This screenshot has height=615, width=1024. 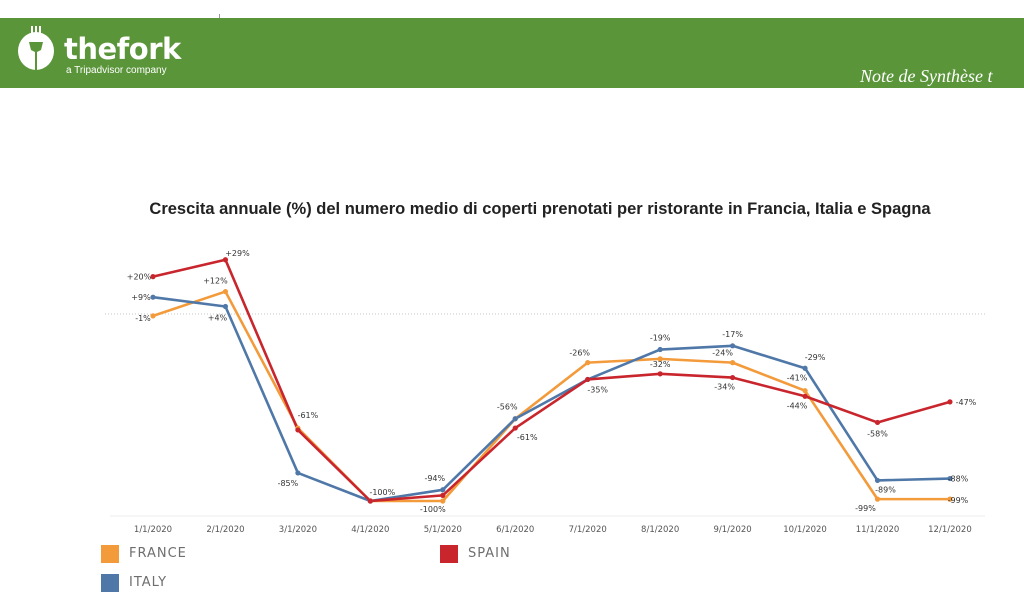 What do you see at coordinates (512, 53) in the screenshot?
I see `header-banner: Note de Synthèse t` at bounding box center [512, 53].